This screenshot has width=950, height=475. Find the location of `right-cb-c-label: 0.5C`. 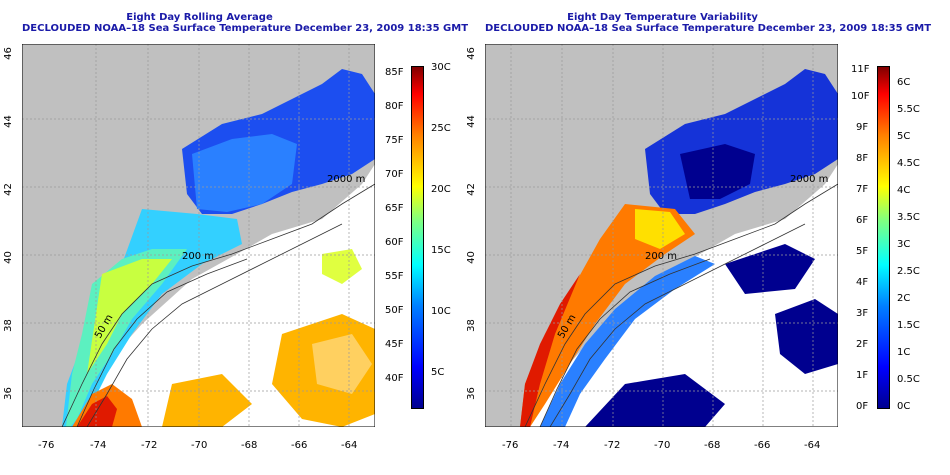

right-cb-c-label: 0.5C is located at coordinates (908, 379).